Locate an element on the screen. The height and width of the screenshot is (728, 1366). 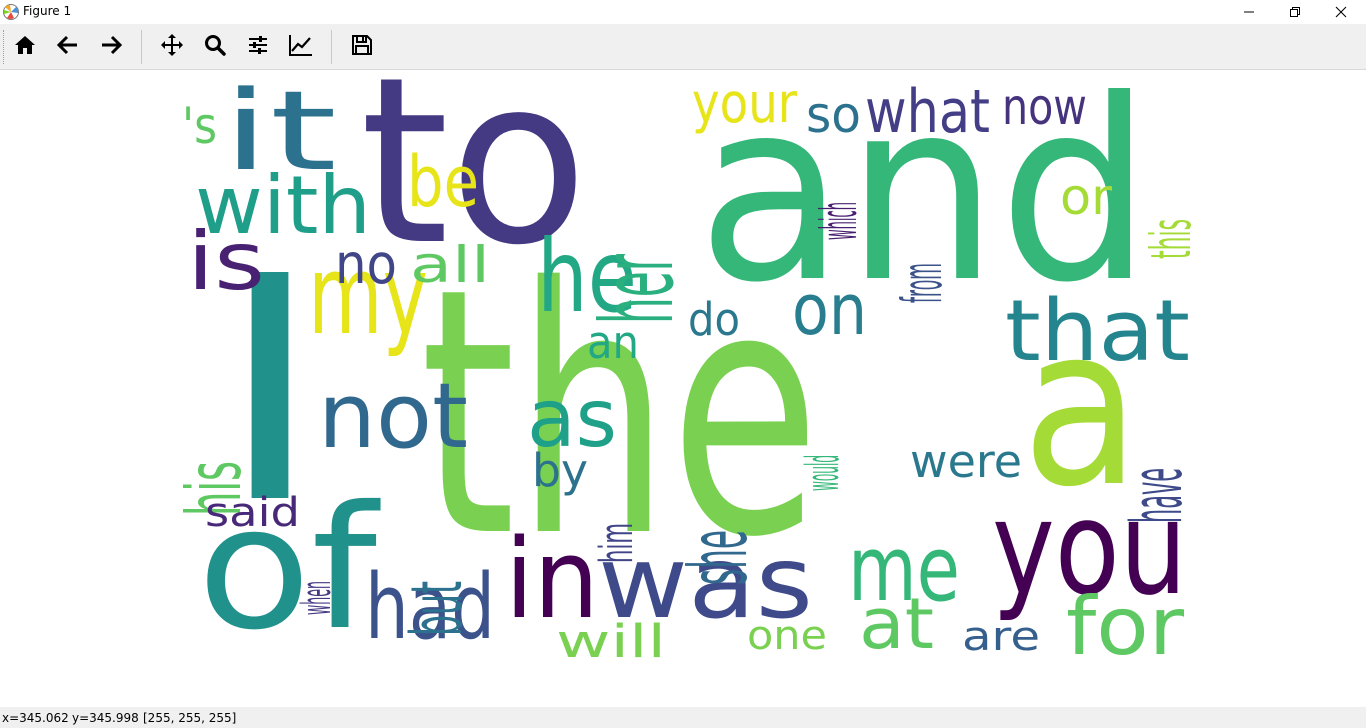
word-with-label: with is located at coordinates (283, 205).